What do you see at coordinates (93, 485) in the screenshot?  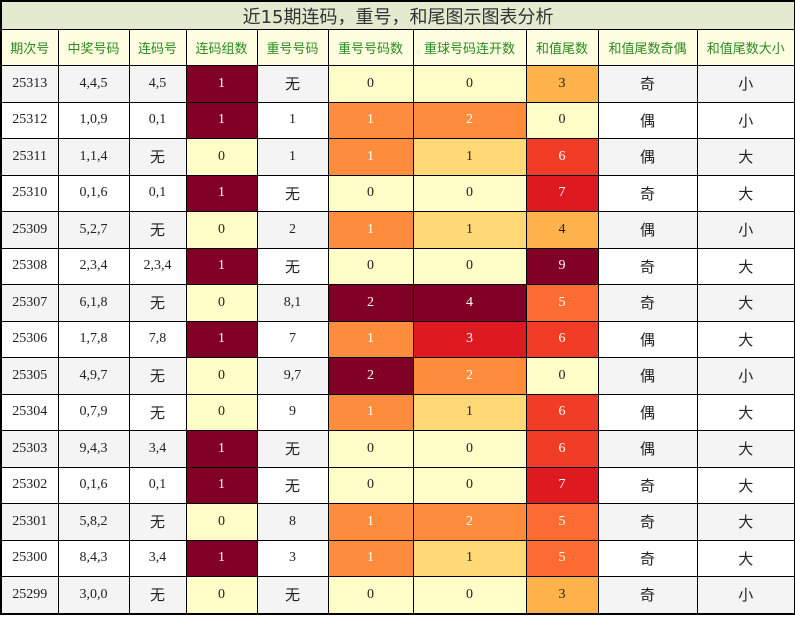 I see `winning-numbers-cell: 0,1,6` at bounding box center [93, 485].